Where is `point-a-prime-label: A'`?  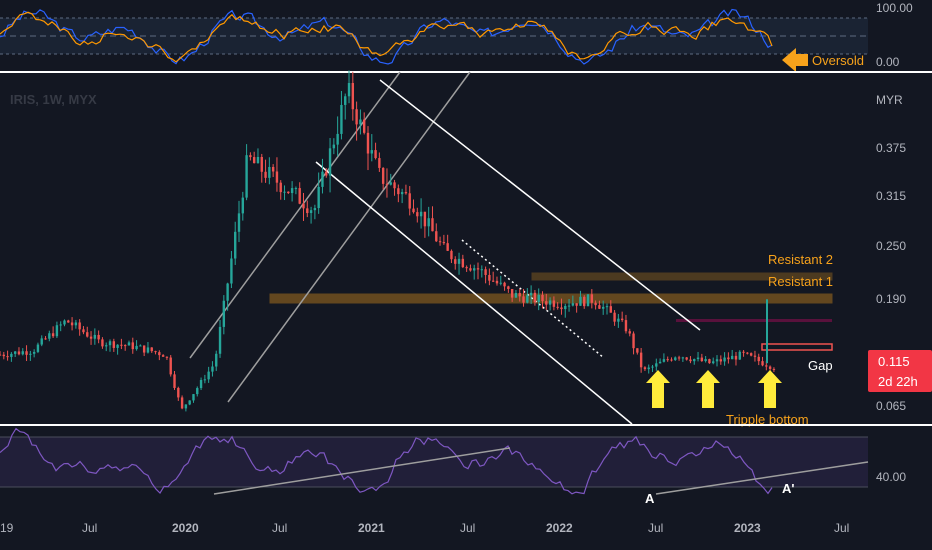 point-a-prime-label: A' is located at coordinates (788, 488).